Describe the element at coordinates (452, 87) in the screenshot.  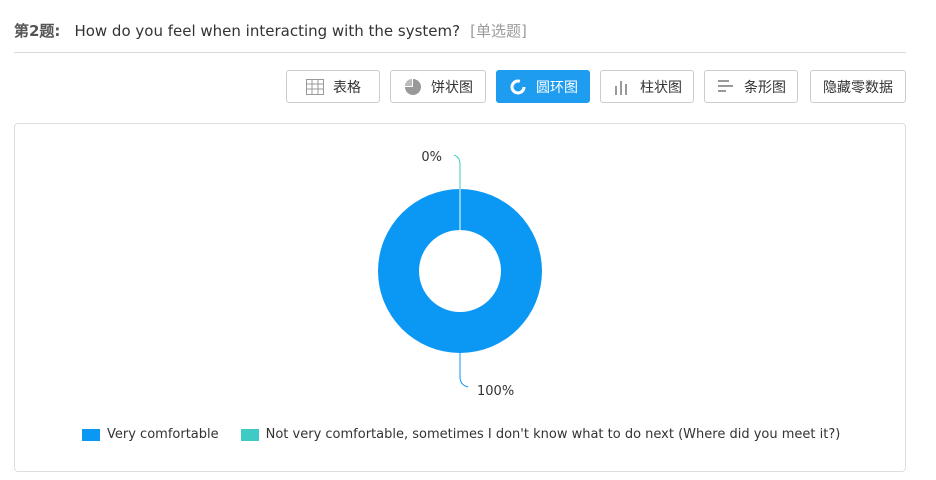
I see `pie-chart-label: 饼状图` at that location.